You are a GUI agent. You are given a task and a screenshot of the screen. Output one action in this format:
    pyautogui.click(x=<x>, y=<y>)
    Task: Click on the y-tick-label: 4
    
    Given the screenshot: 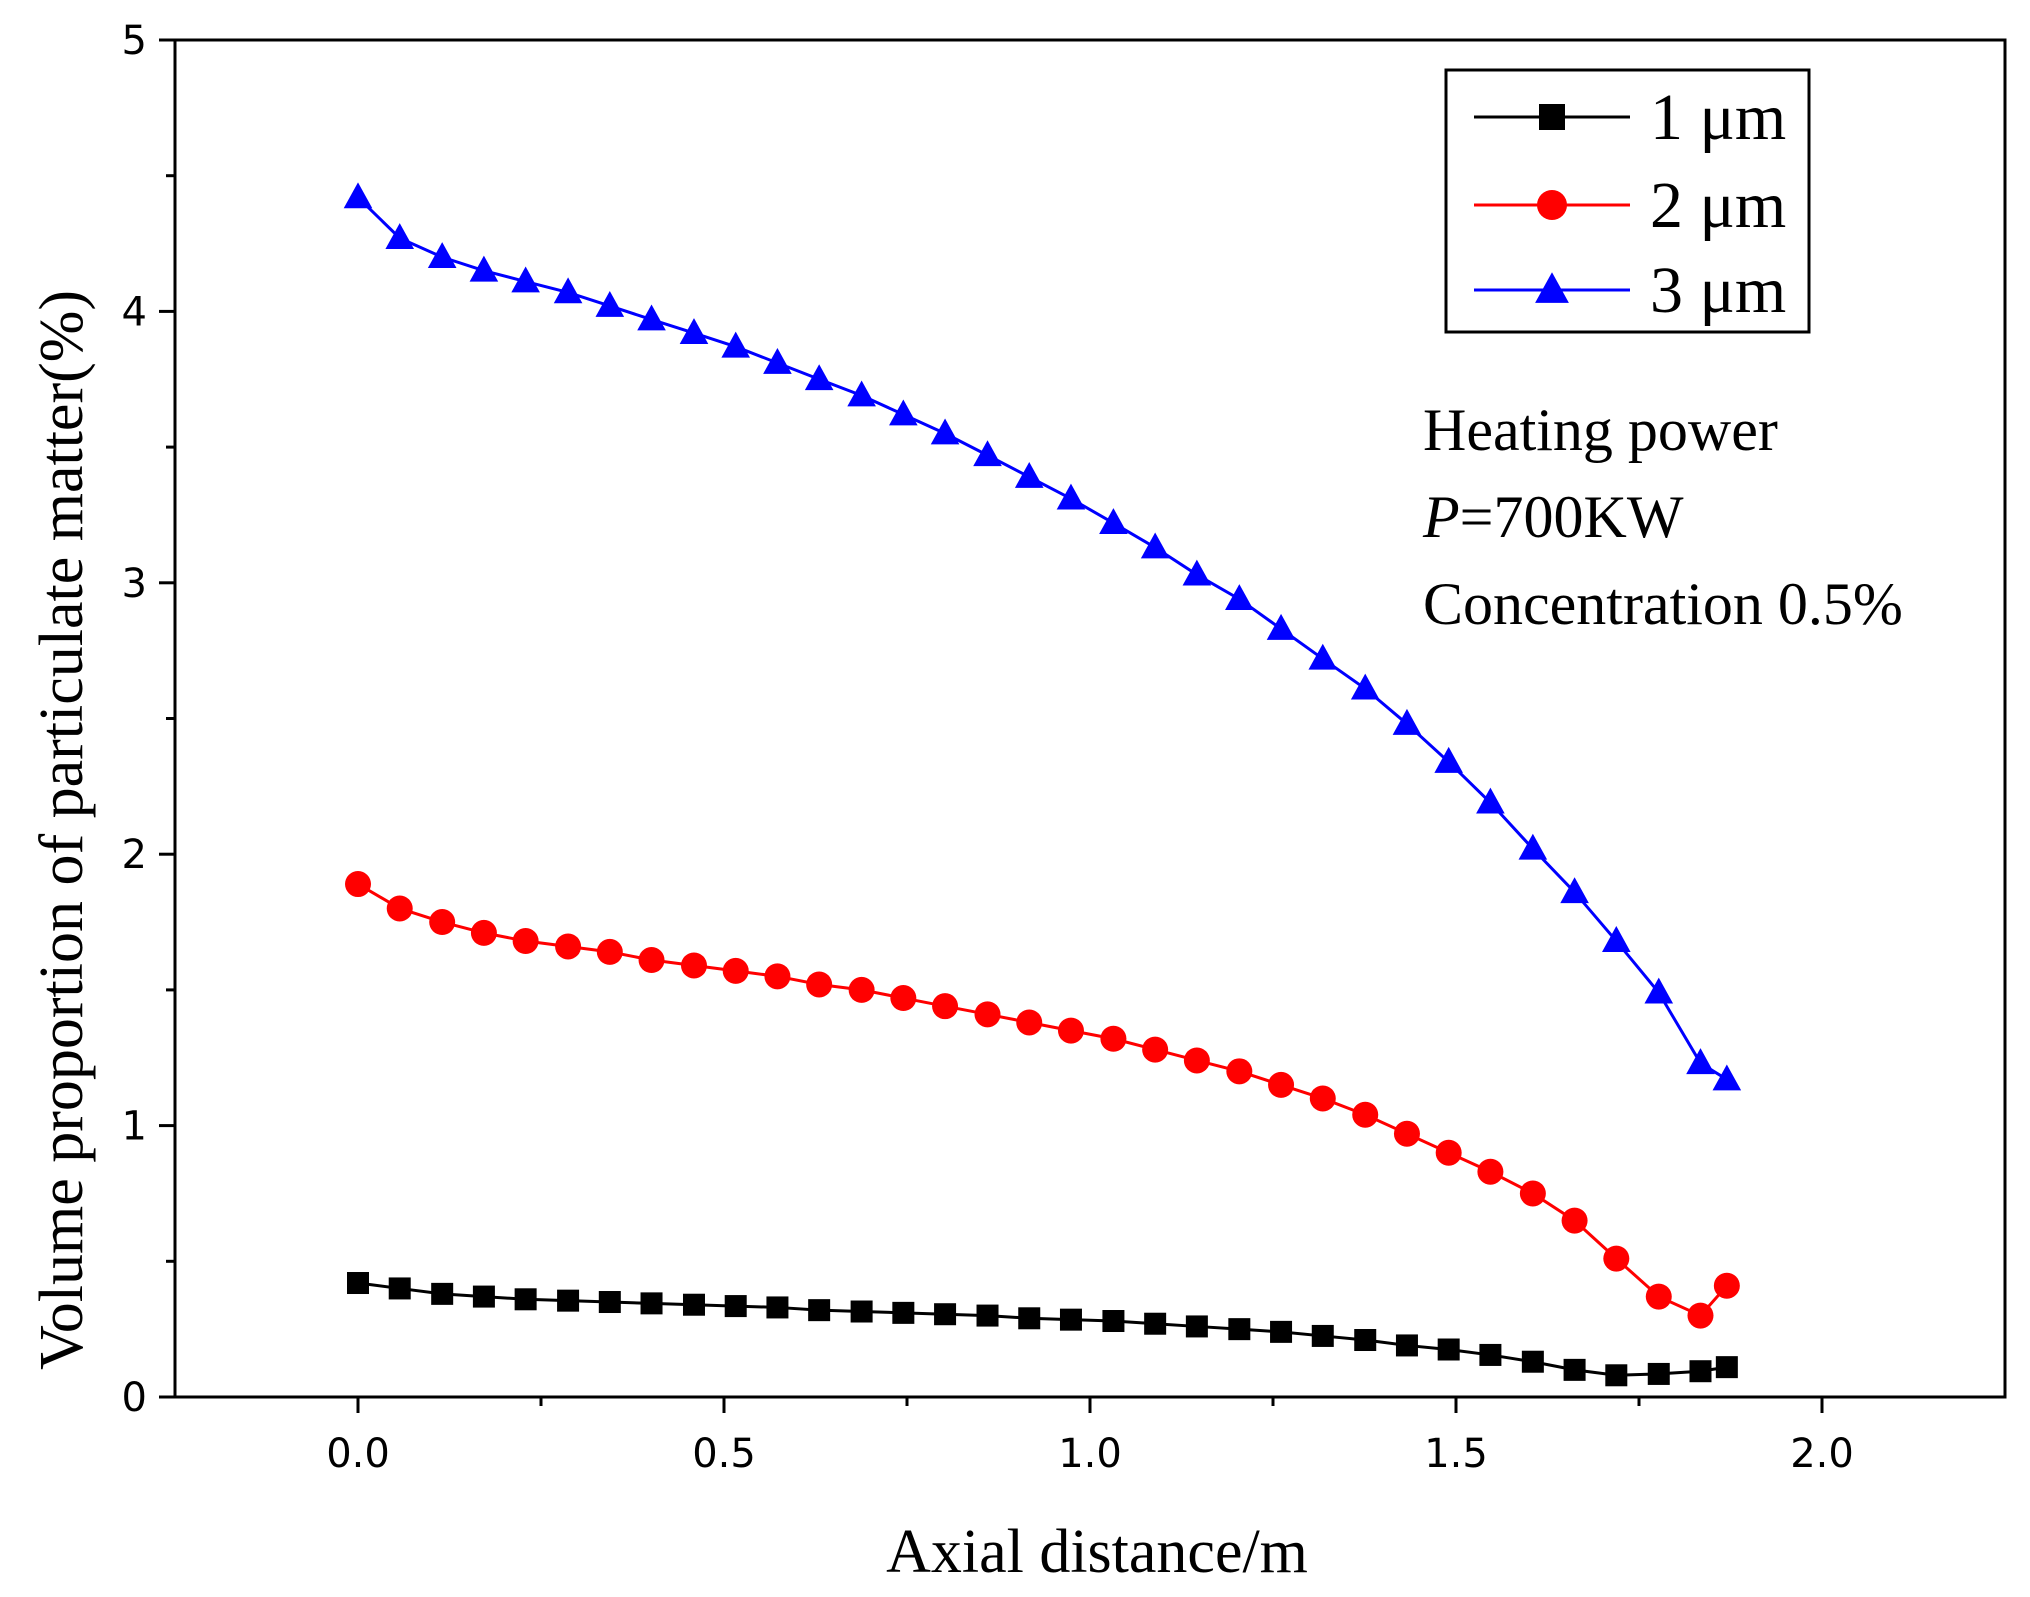 What is the action you would take?
    pyautogui.click(x=134, y=312)
    